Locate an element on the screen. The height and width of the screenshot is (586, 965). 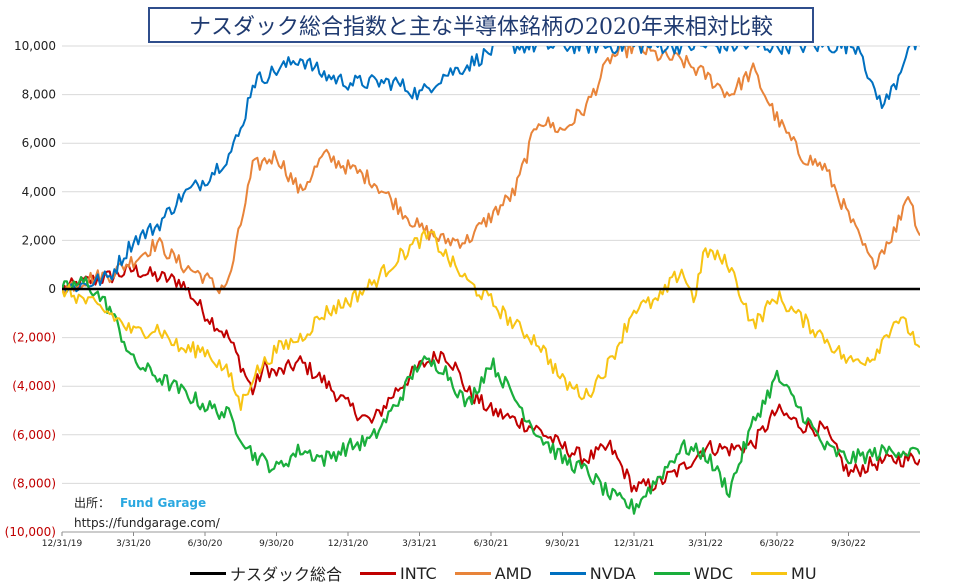
x-tick-label: 6/30/21 is located at coordinates (491, 544).